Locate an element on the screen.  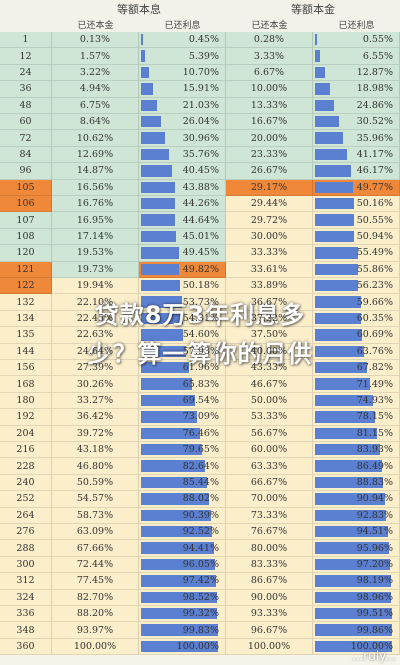
cell-value: 30.96% is located at coordinates (200, 138).